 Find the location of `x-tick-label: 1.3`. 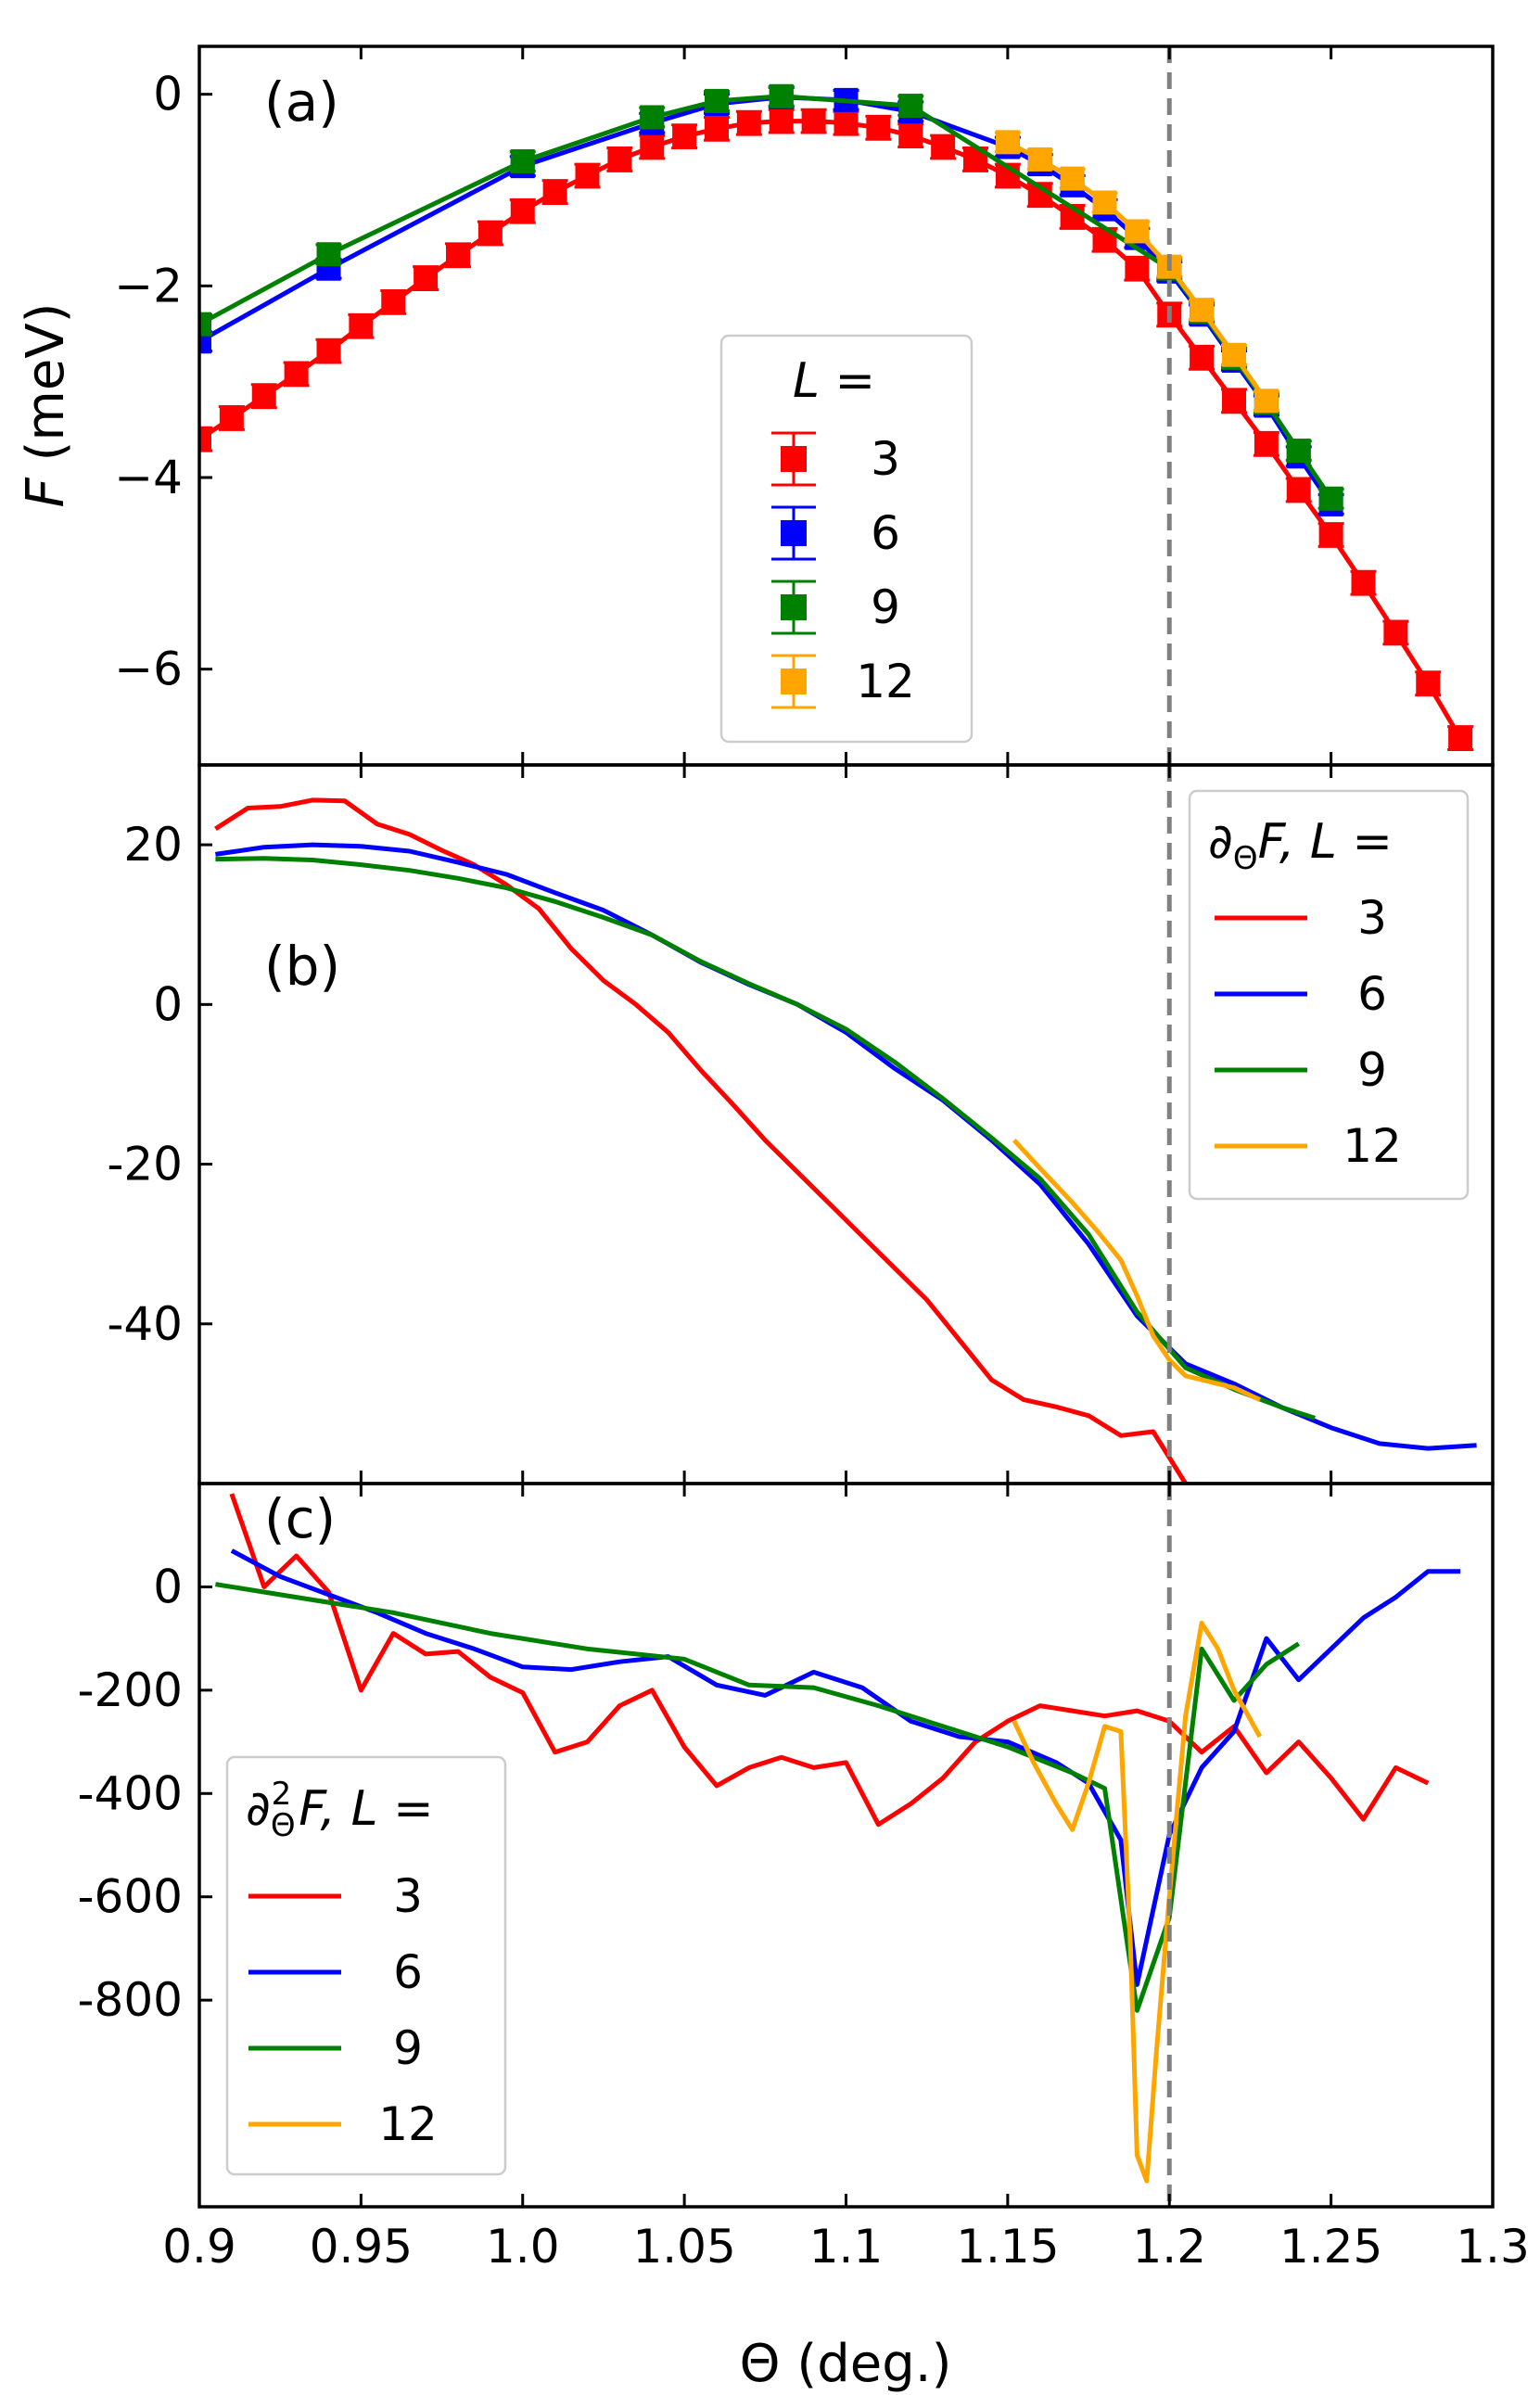

x-tick-label: 1.3 is located at coordinates (1493, 2247).